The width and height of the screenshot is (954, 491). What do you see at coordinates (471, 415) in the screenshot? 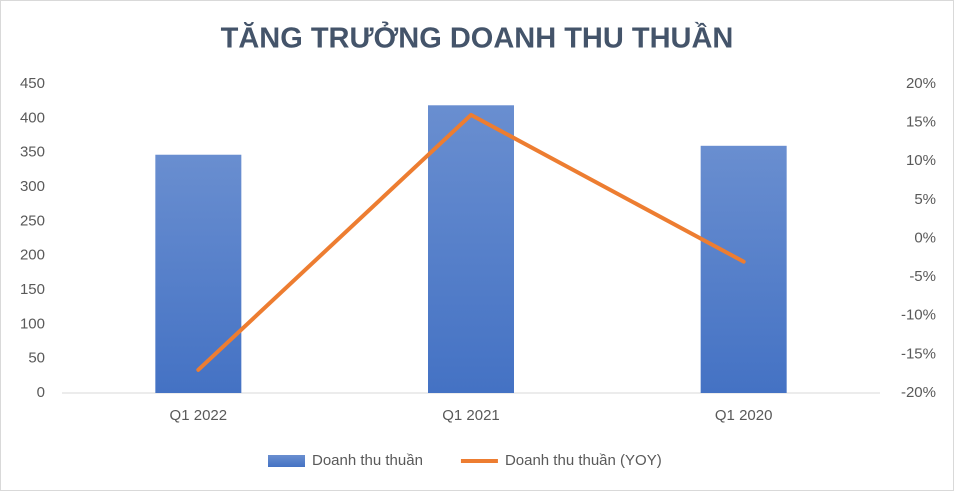
I see `x-tick-label: Q1 2021` at bounding box center [471, 415].